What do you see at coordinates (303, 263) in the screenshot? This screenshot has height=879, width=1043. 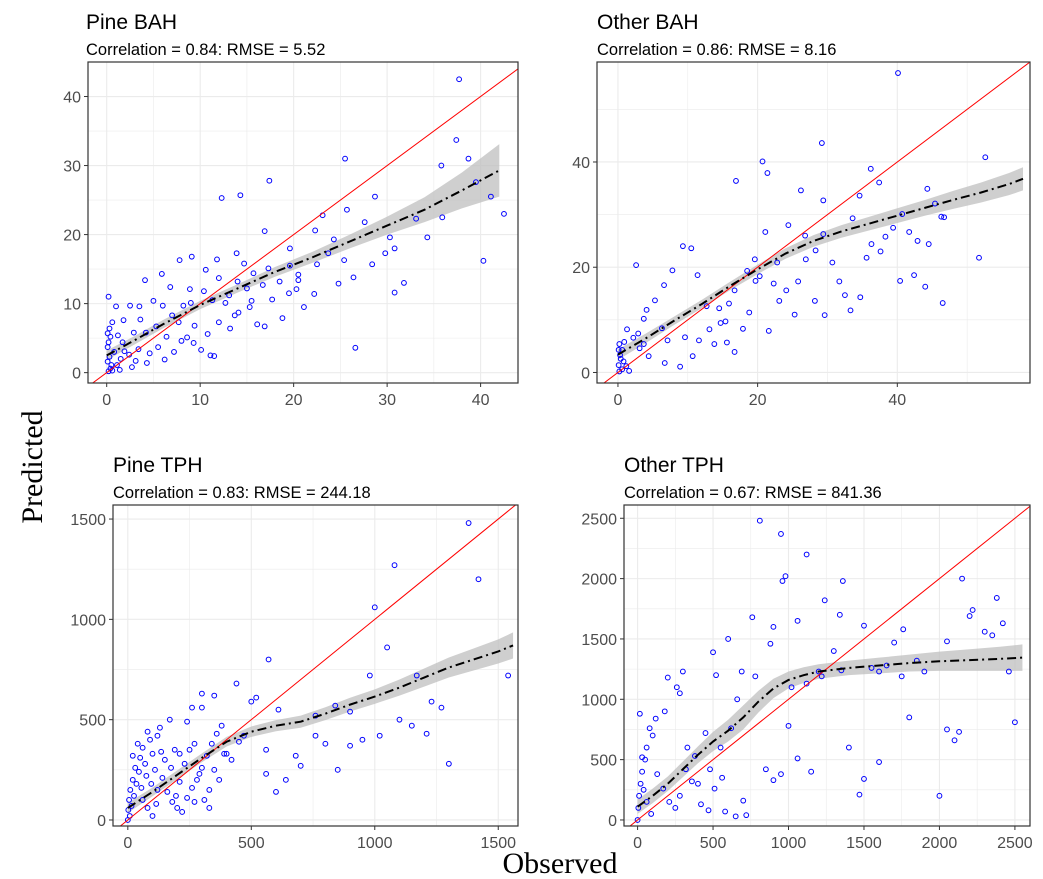 I see `smooth-line` at bounding box center [303, 263].